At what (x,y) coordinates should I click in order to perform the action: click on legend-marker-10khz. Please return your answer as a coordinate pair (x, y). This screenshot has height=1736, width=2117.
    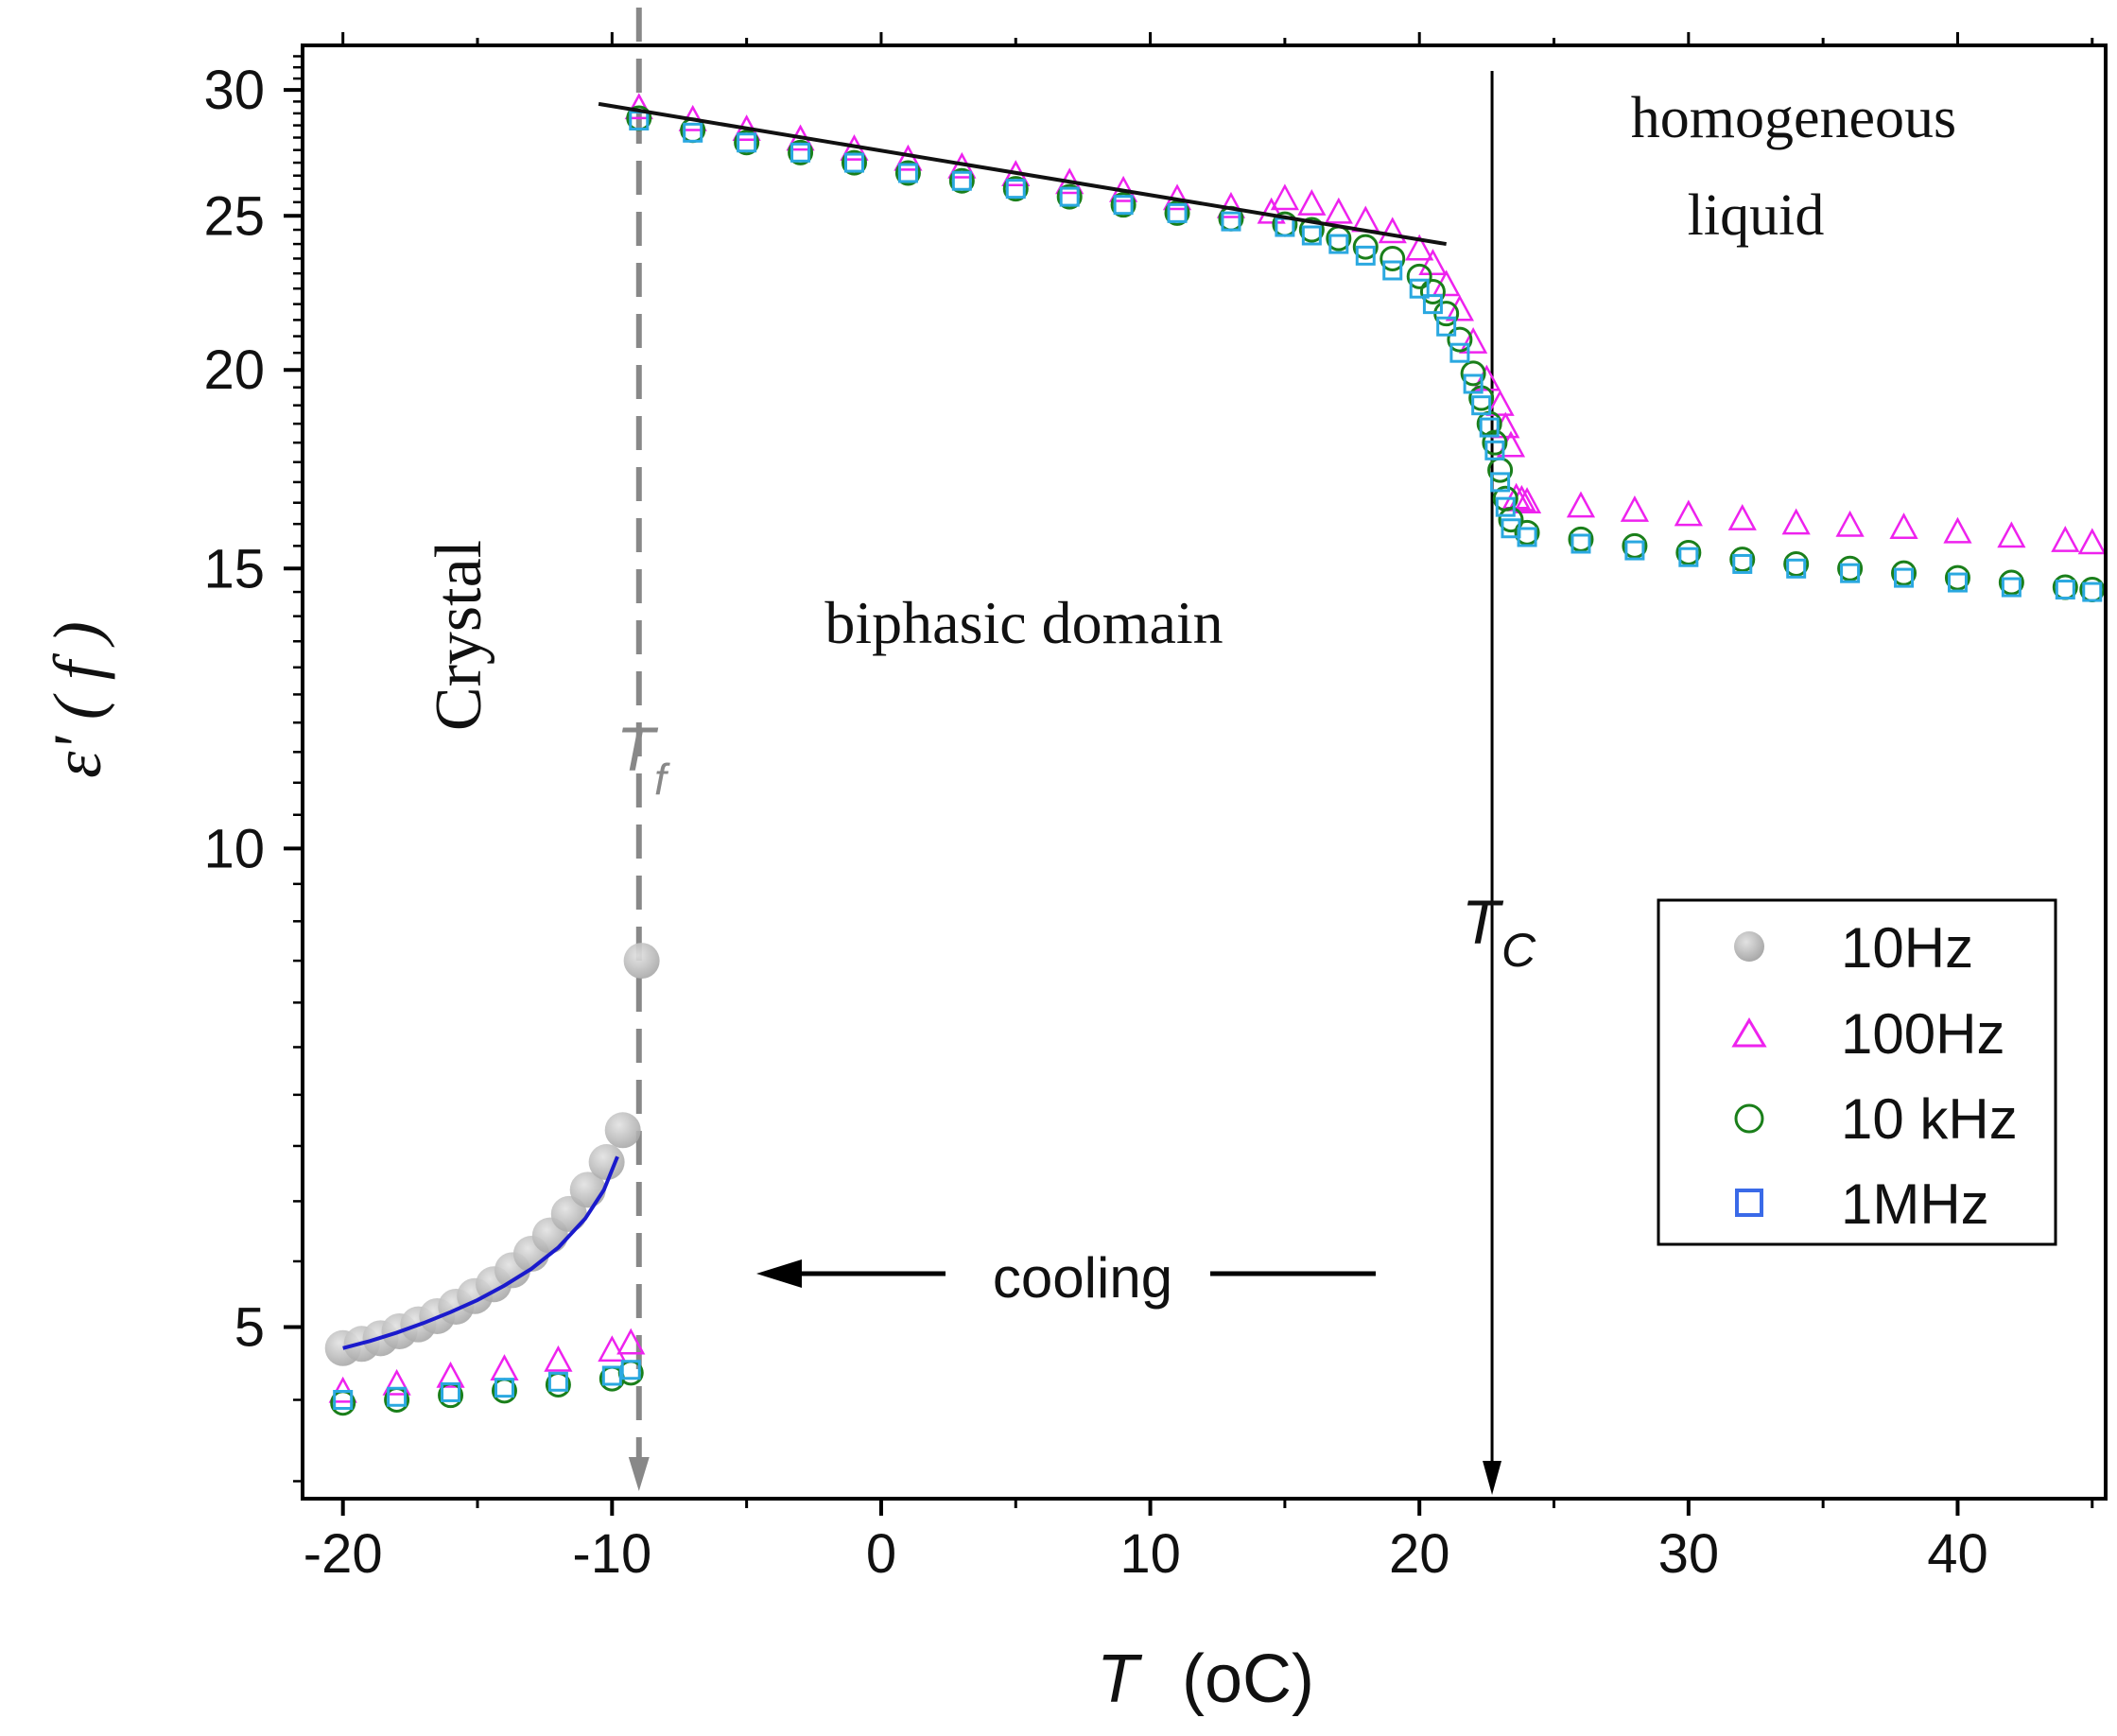
    Looking at the image, I should click on (1749, 1118).